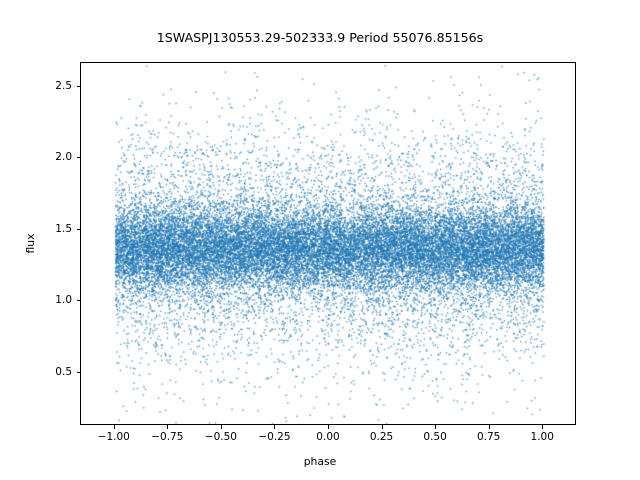 The image size is (640, 480). I want to click on x-tick-label: −0.50, so click(220, 437).